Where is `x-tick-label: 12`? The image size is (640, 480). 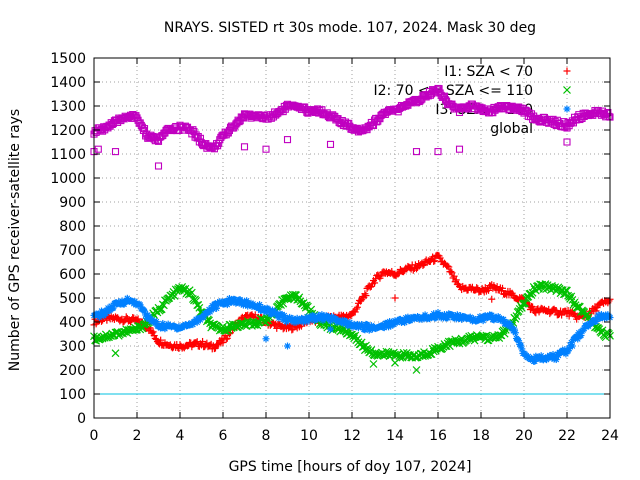
x-tick-label: 12 is located at coordinates (352, 436).